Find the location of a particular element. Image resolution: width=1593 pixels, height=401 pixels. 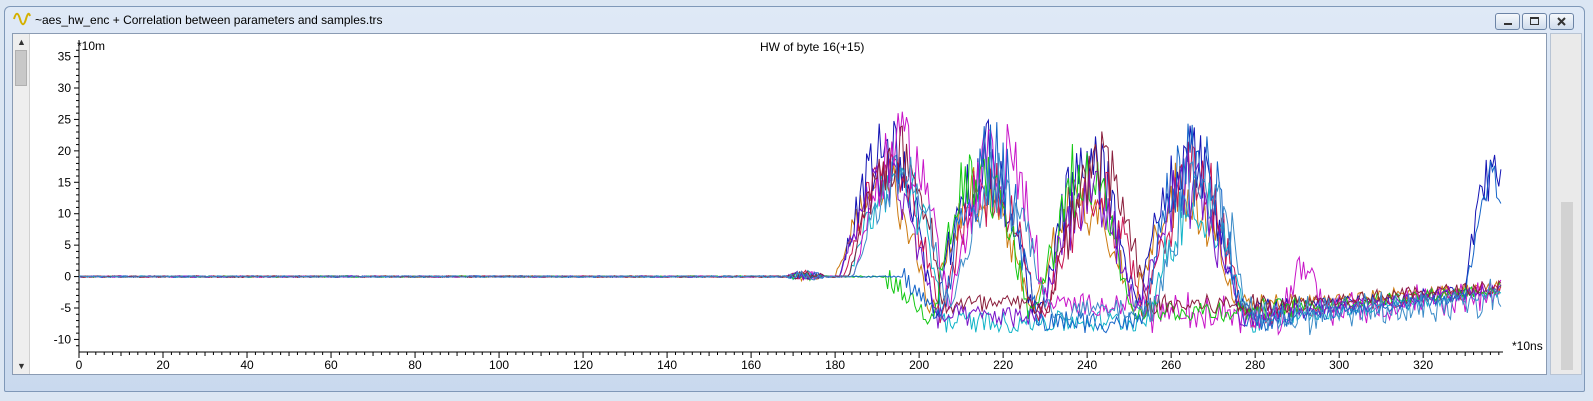

x-tick-label: 120 is located at coordinates (583, 365).